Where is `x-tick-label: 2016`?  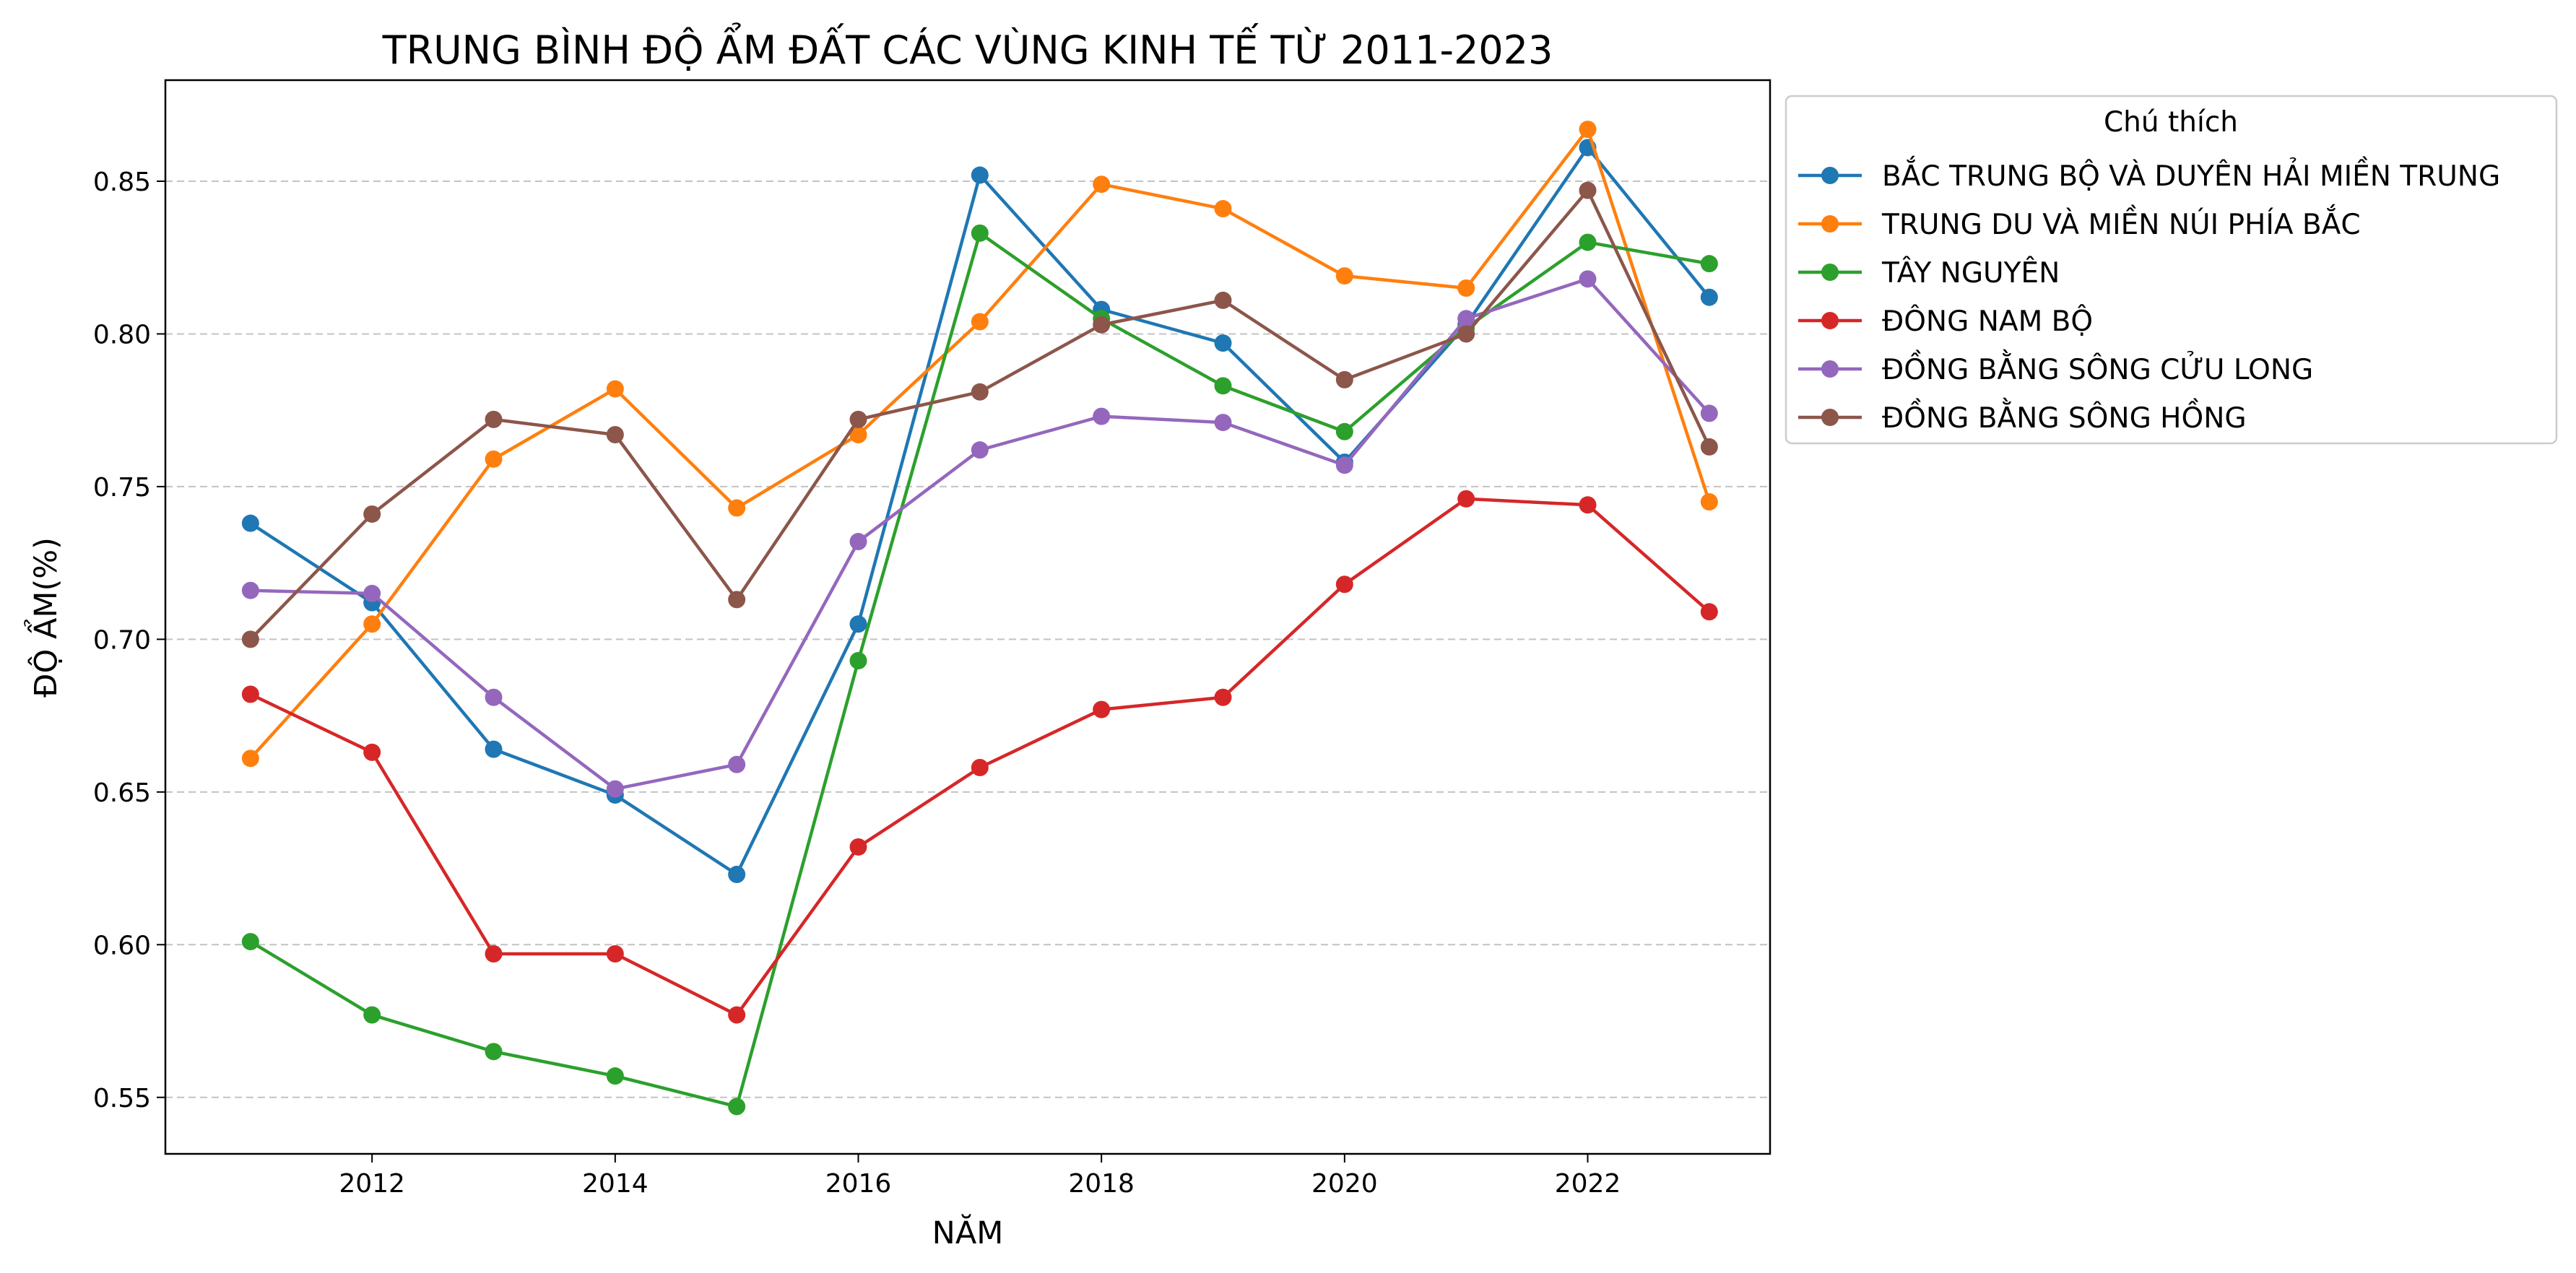
x-tick-label: 2016 is located at coordinates (858, 1184).